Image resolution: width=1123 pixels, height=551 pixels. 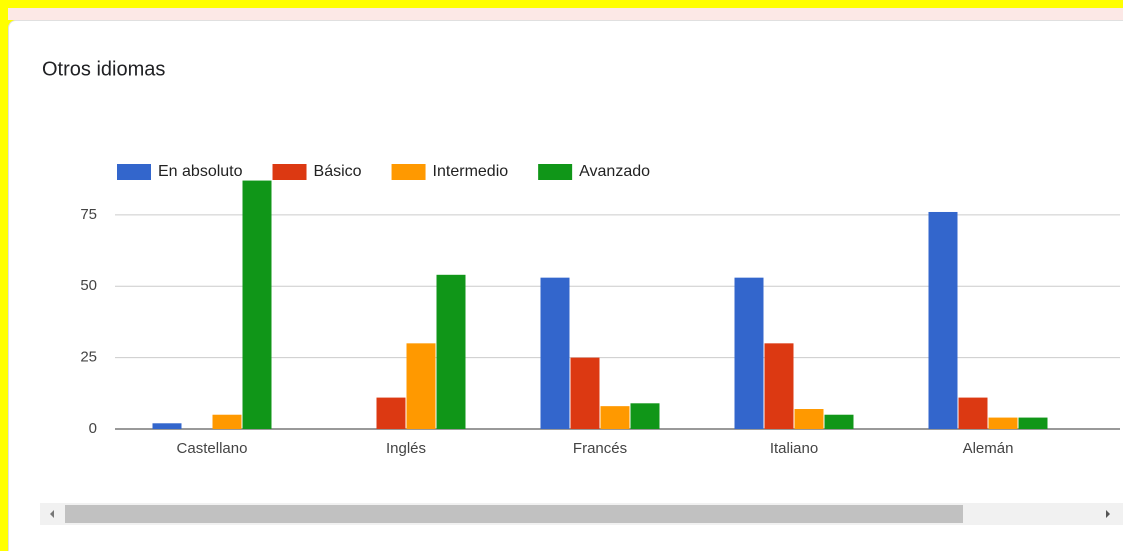 What do you see at coordinates (88, 285) in the screenshot?
I see `y-tick-label: 50` at bounding box center [88, 285].